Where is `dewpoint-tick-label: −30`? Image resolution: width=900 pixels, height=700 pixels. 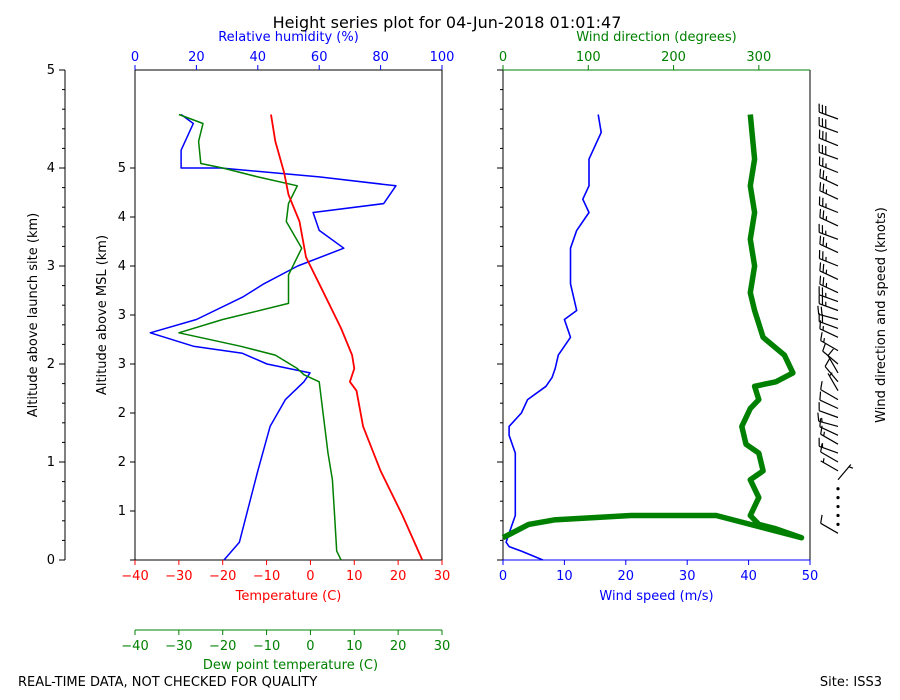 dewpoint-tick-label: −30 is located at coordinates (178, 646).